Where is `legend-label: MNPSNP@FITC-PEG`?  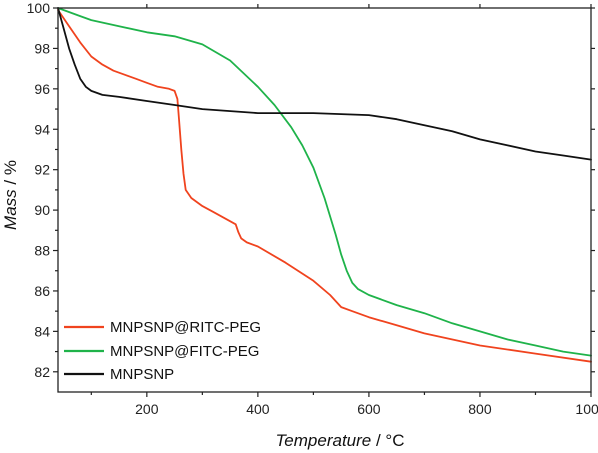 legend-label: MNPSNP@FITC-PEG is located at coordinates (184, 351).